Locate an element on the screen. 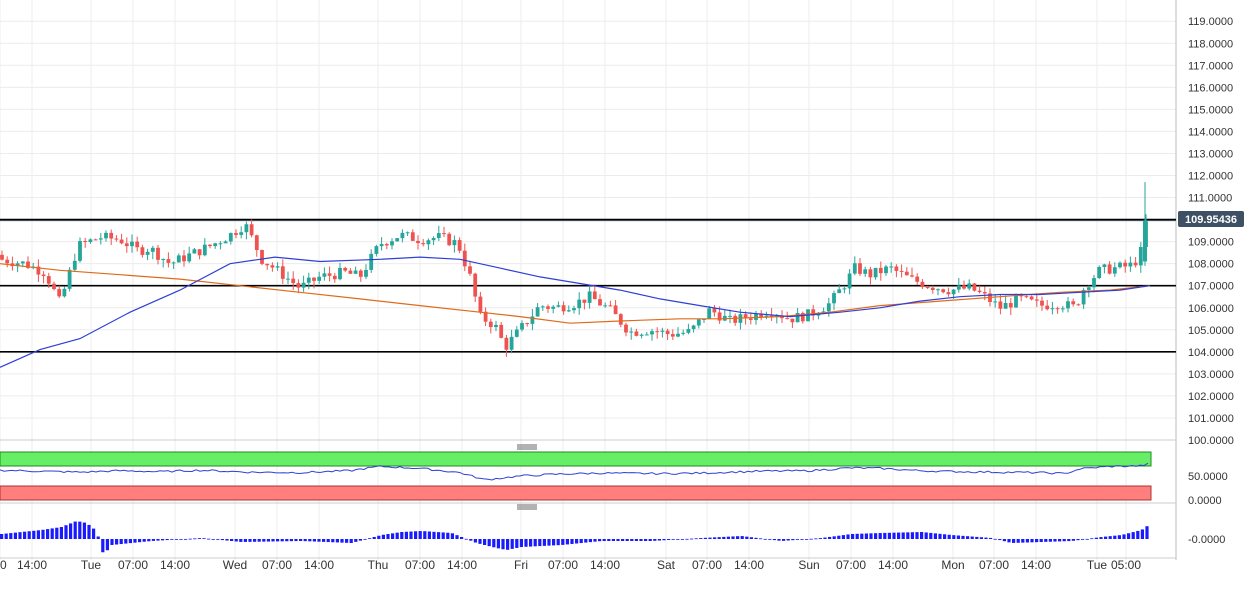  time-tick-label: 07:00 is located at coordinates (277, 565).